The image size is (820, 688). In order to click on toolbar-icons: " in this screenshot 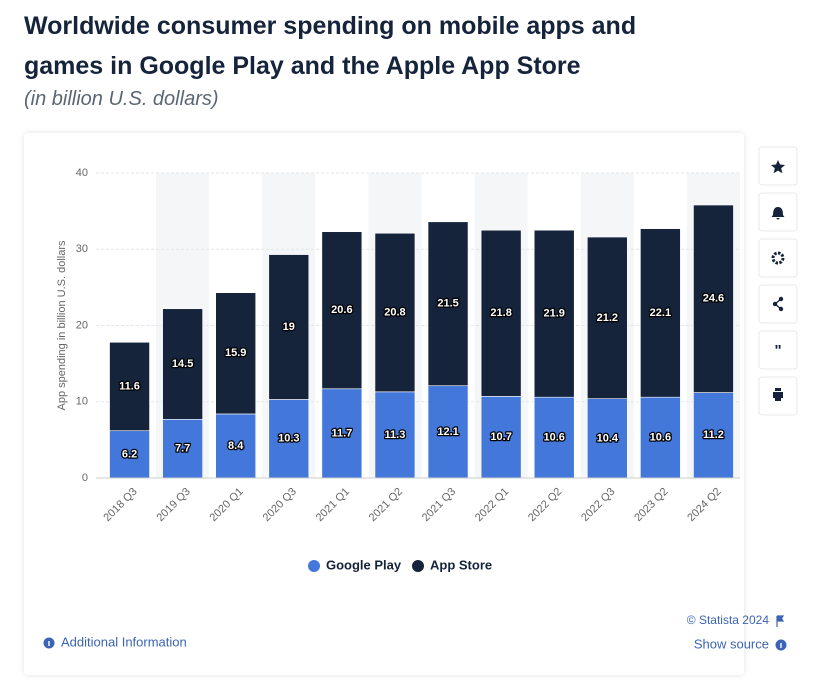, I will do `click(778, 280)`.